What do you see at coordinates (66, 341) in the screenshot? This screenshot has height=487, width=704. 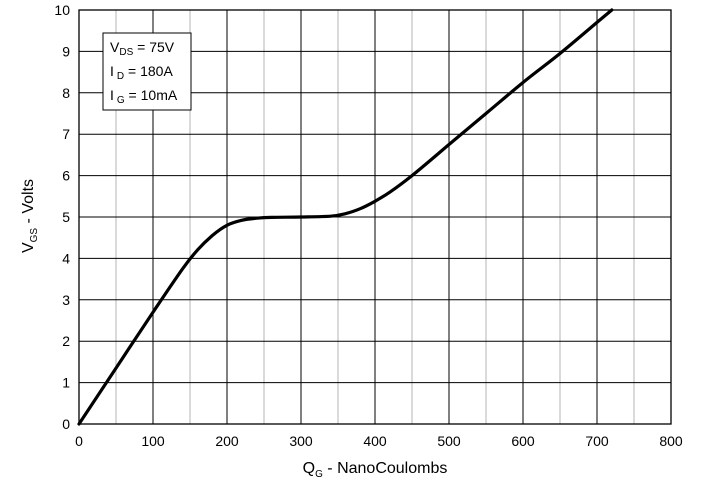 I see `y-tick-label: 2` at bounding box center [66, 341].